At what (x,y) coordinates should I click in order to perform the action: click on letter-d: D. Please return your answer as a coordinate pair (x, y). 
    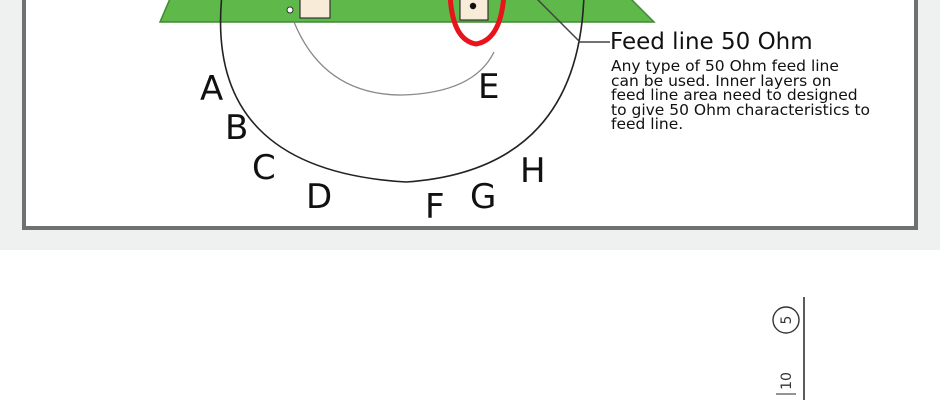
    Looking at the image, I should click on (319, 197).